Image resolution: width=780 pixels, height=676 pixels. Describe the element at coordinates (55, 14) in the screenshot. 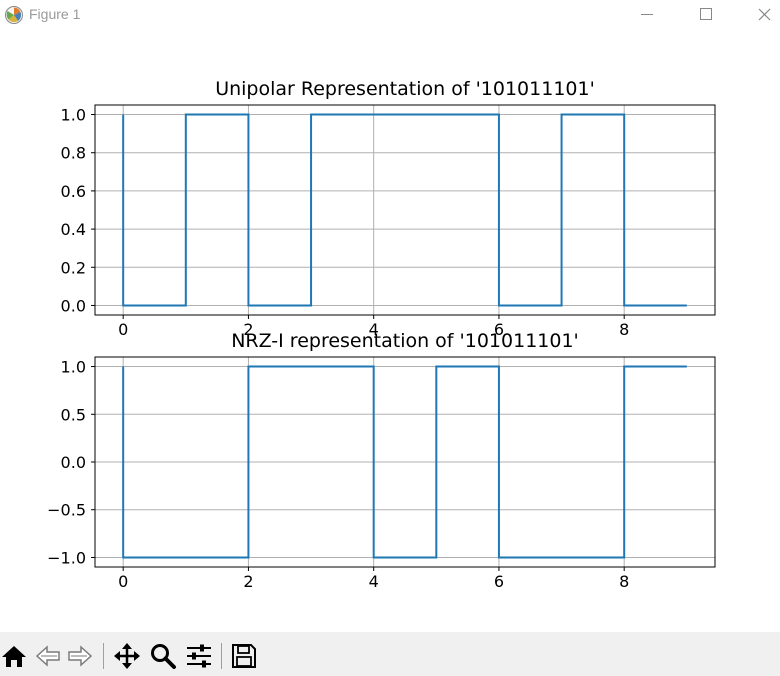

I see `window-title: Figure 1` at that location.